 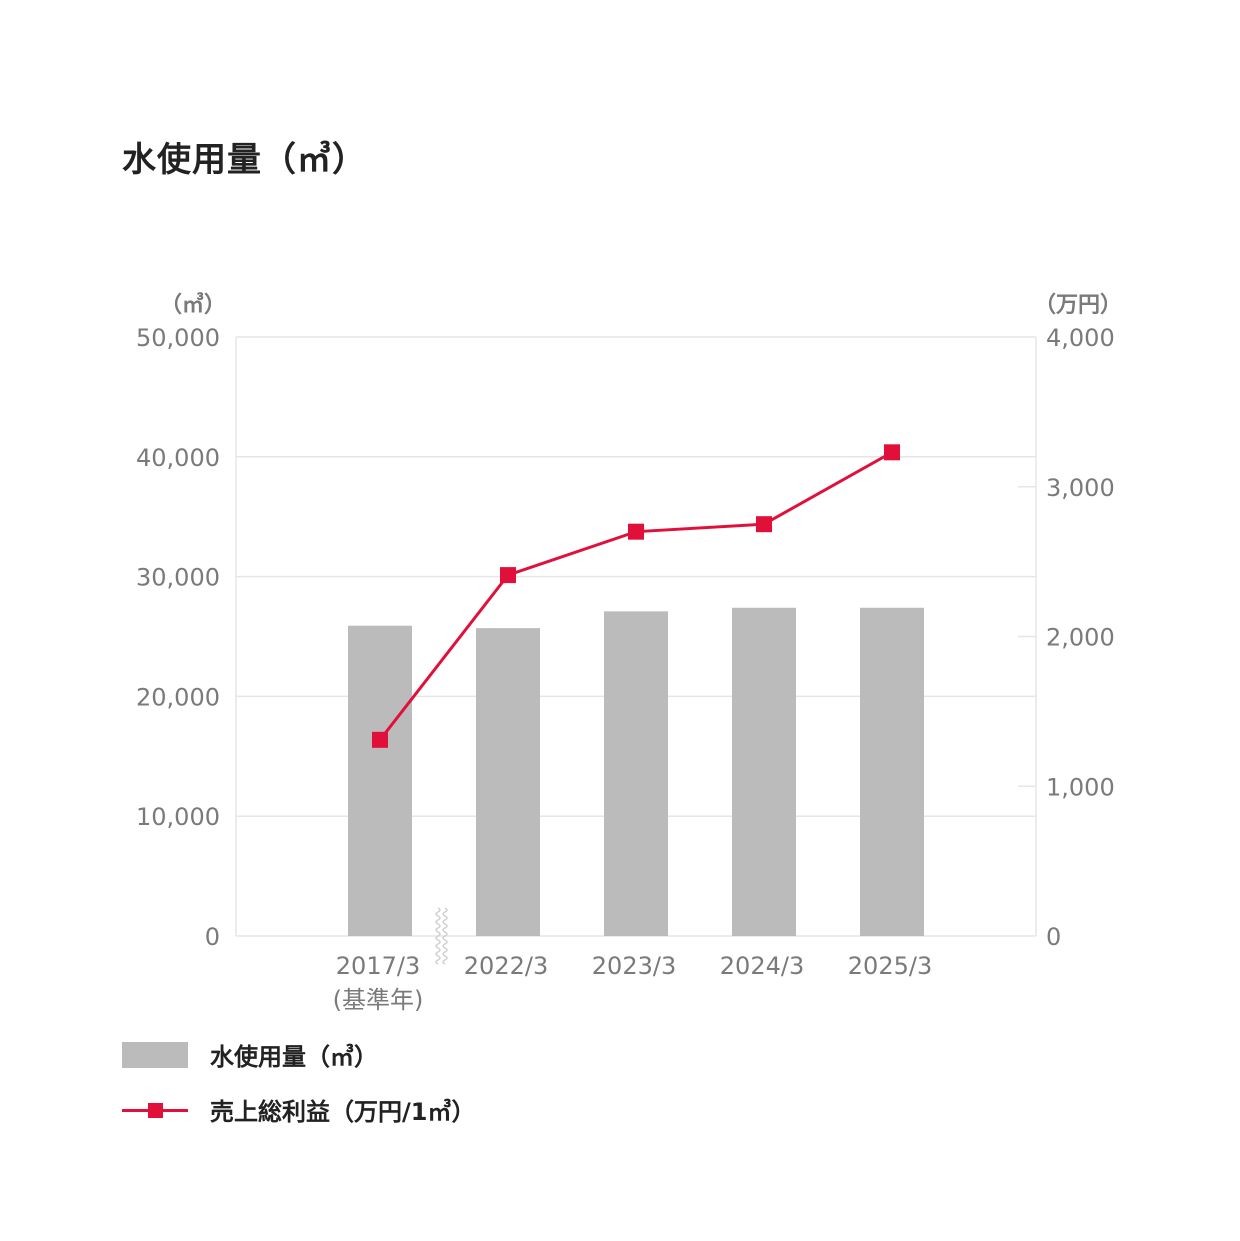 I want to click on x-tick-label: (基準年), so click(x=378, y=1000).